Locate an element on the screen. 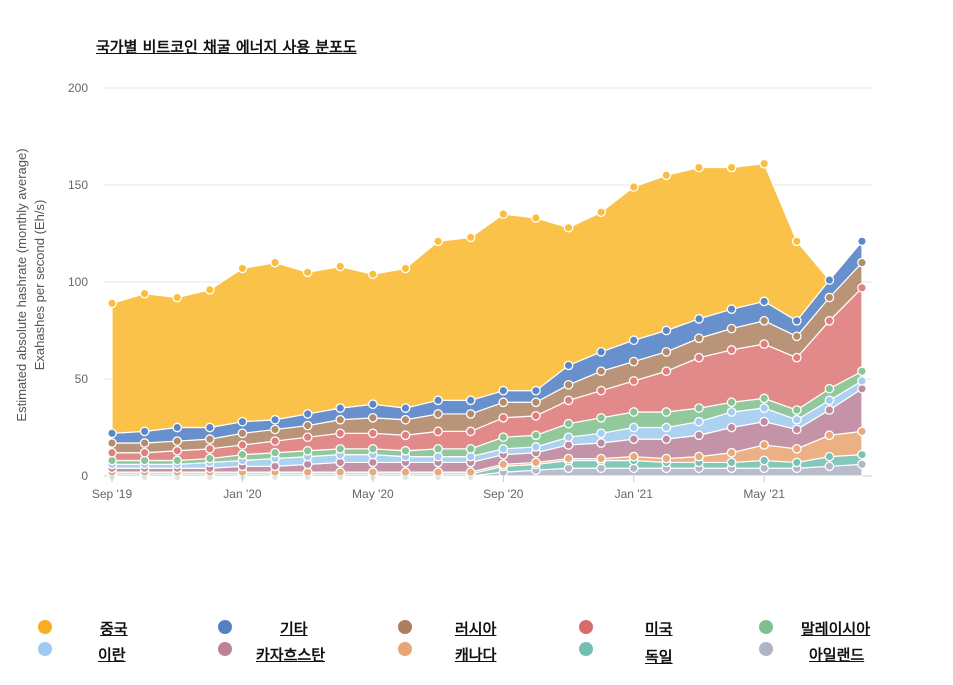 The width and height of the screenshot is (953, 685). legend-item-kazakhstan: 카자흐스탄 is located at coordinates (298, 653).